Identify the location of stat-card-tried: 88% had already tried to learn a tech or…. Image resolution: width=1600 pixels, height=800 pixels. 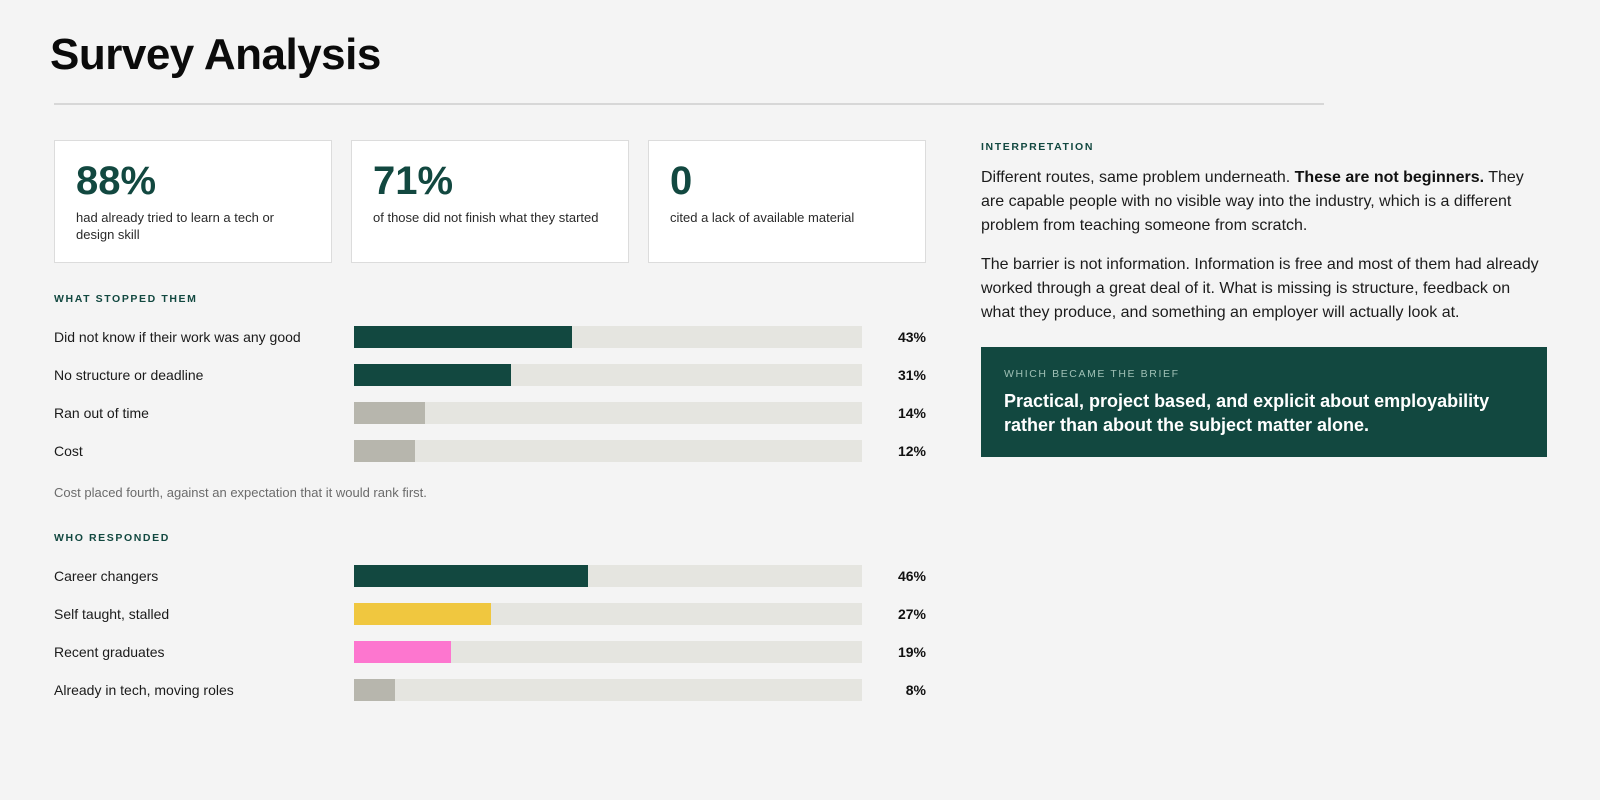
(193, 201).